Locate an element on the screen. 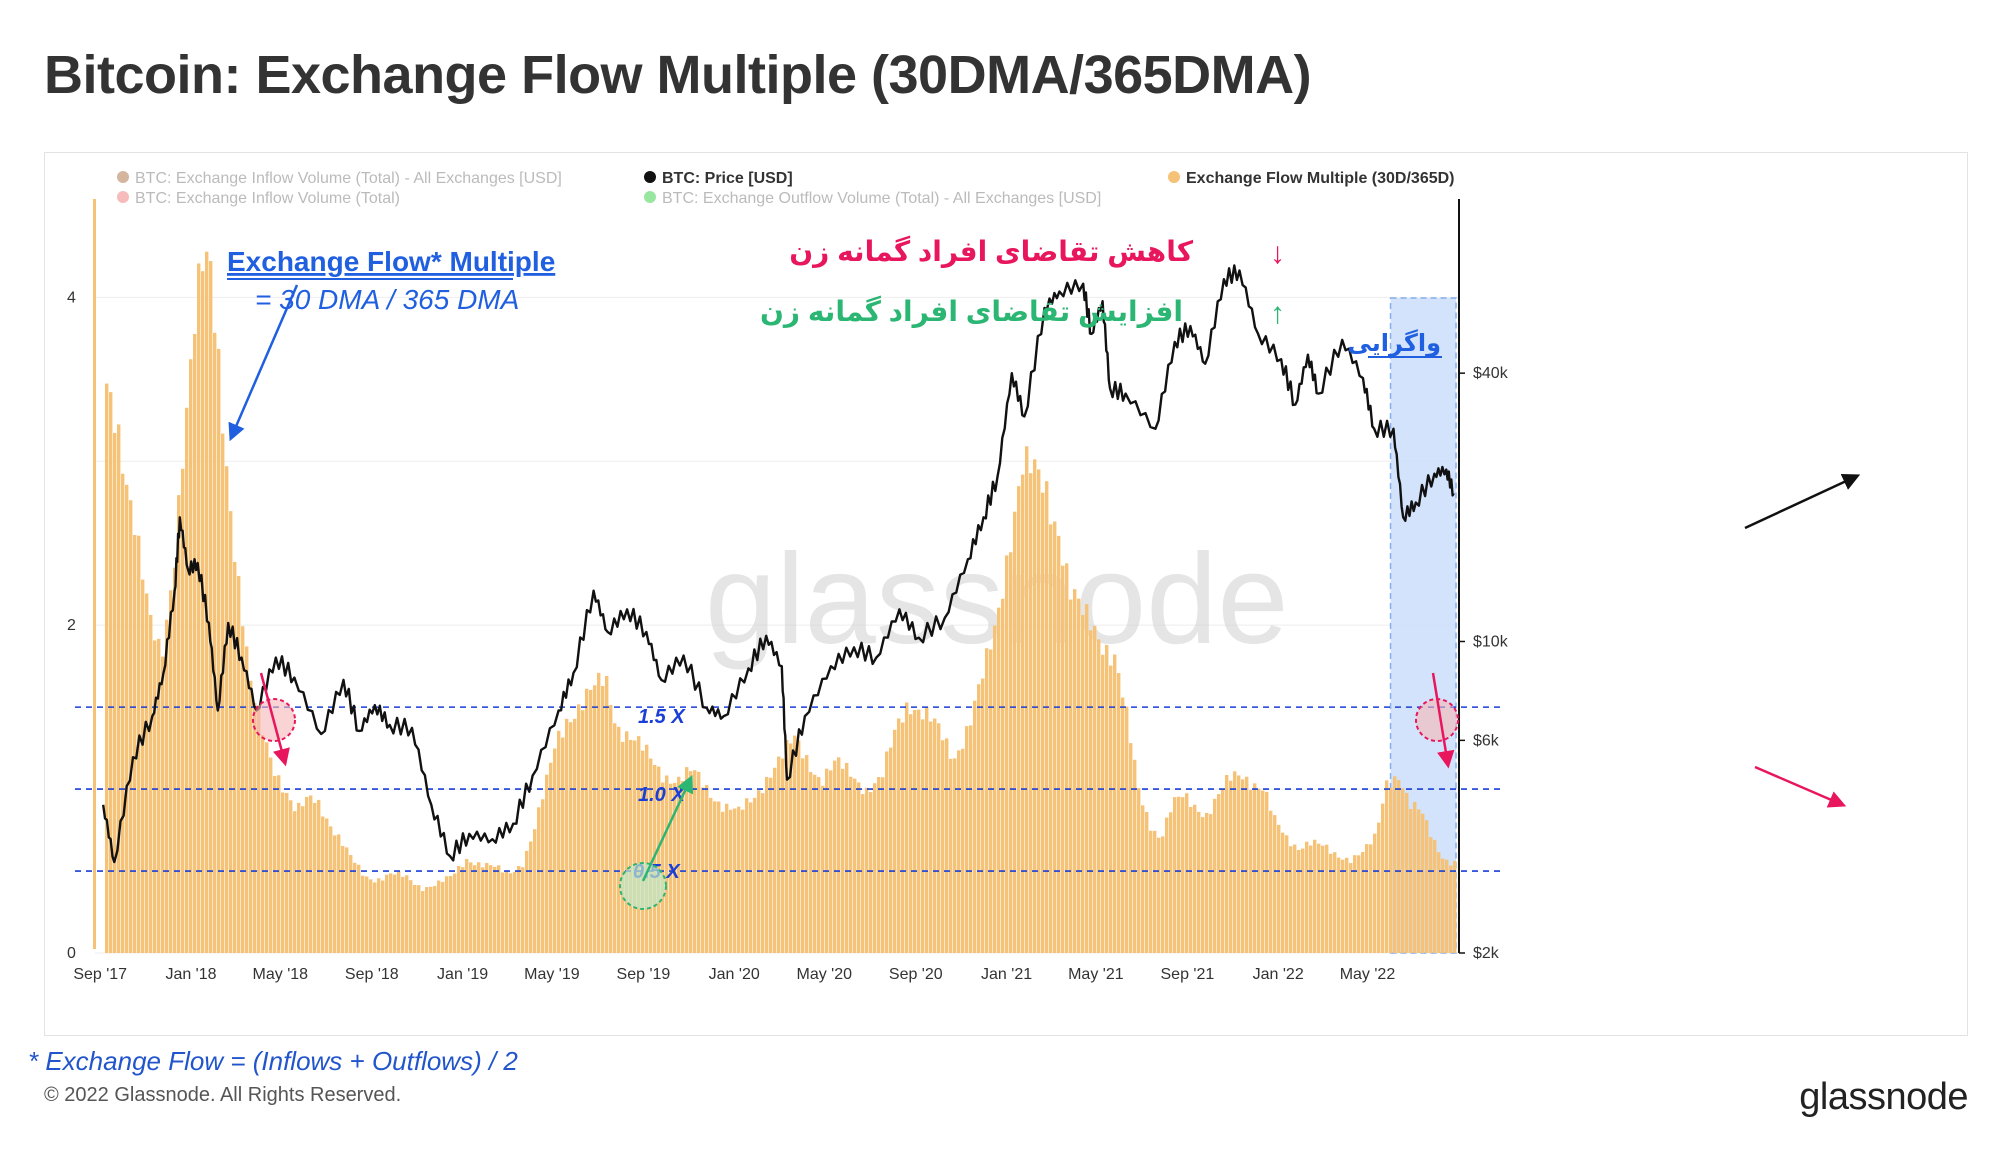 The height and width of the screenshot is (1152, 2000). bearish-arrow-2021 is located at coordinates (1443, 720).